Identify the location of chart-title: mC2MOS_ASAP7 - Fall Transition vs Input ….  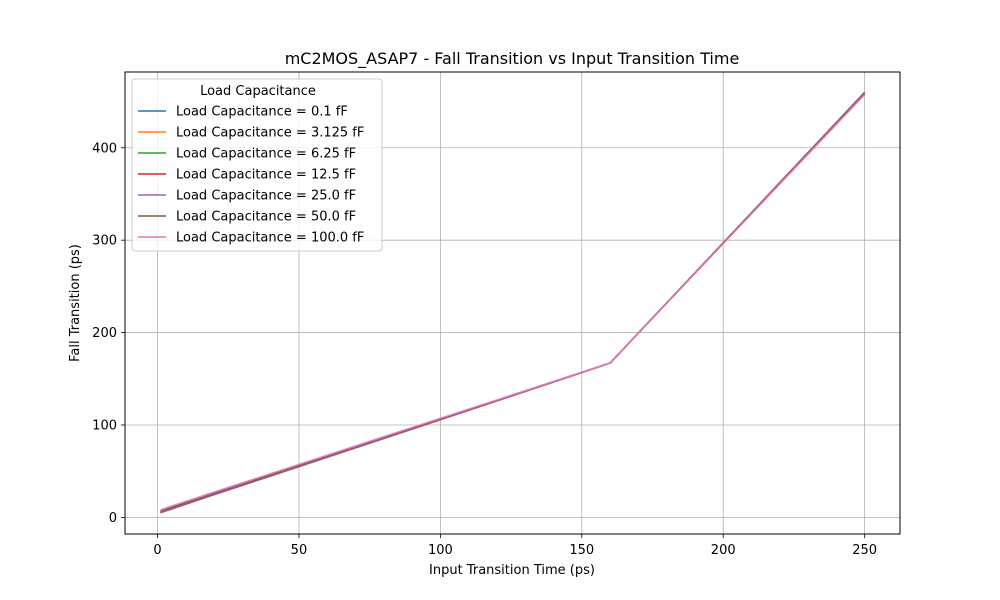
(512, 59).